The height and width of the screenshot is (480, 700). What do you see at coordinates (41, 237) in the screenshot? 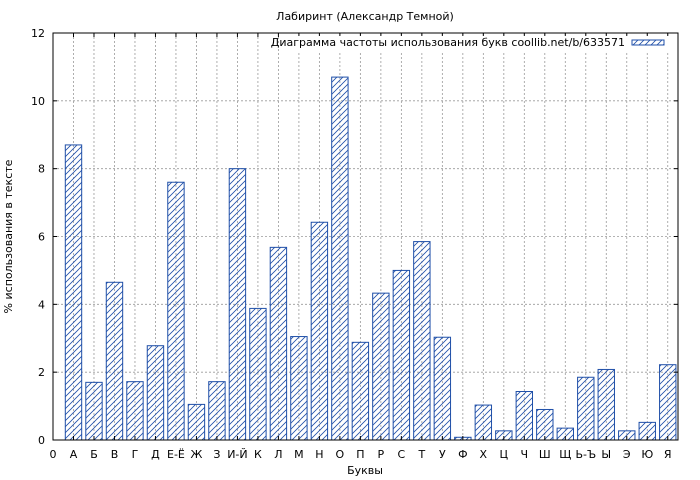
I see `y-tick-label: 6` at bounding box center [41, 237].